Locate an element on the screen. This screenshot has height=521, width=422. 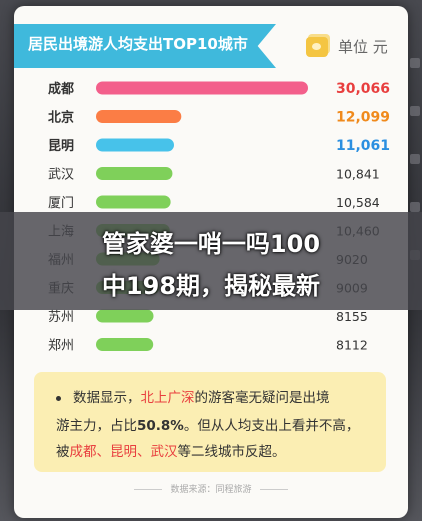
value-label: 11,061 is located at coordinates (363, 146).